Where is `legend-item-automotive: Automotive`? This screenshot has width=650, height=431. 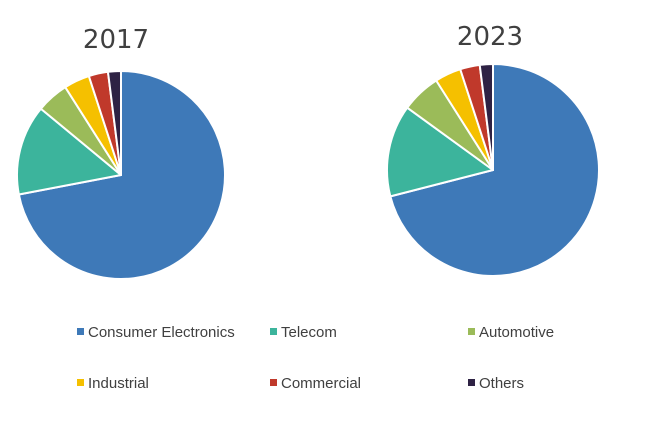
legend-item-automotive: Automotive is located at coordinates (511, 332).